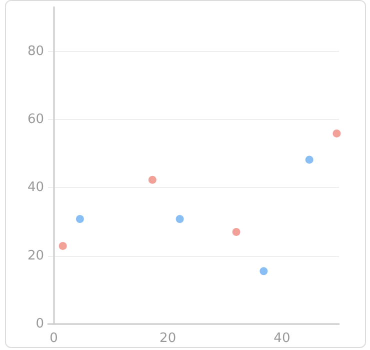 Image resolution: width=370 pixels, height=350 pixels. What do you see at coordinates (168, 338) in the screenshot?
I see `x-tick-label: 20` at bounding box center [168, 338].